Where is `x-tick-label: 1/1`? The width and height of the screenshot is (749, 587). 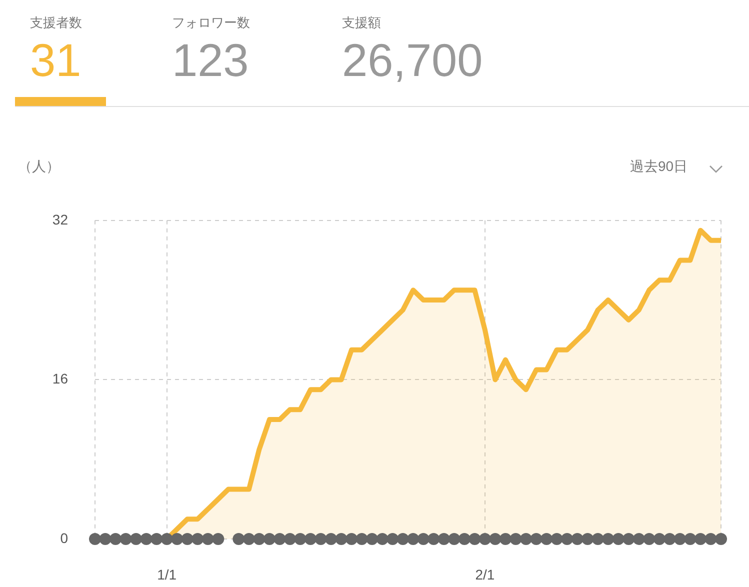 x-tick-label: 1/1 is located at coordinates (167, 574).